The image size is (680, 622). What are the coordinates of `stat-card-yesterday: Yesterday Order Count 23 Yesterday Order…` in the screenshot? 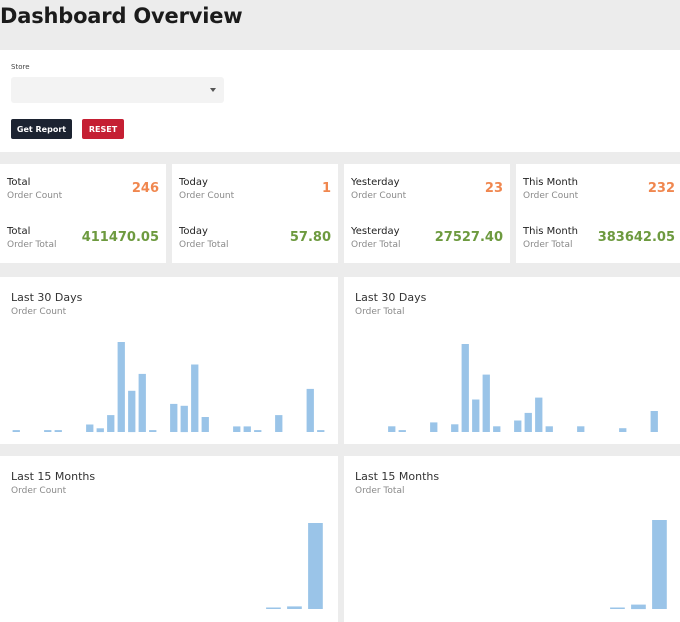 It's located at (427, 213).